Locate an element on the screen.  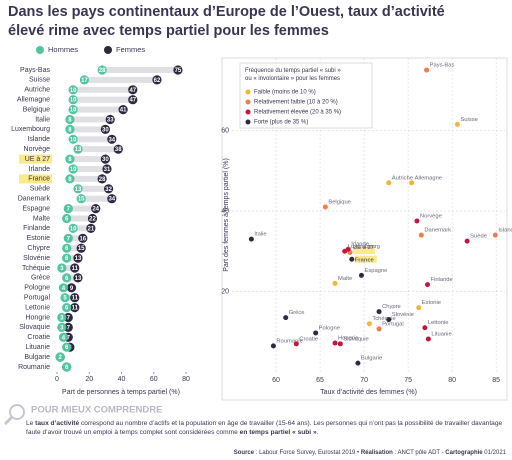
category-label: Lettonie is located at coordinates (37, 307).